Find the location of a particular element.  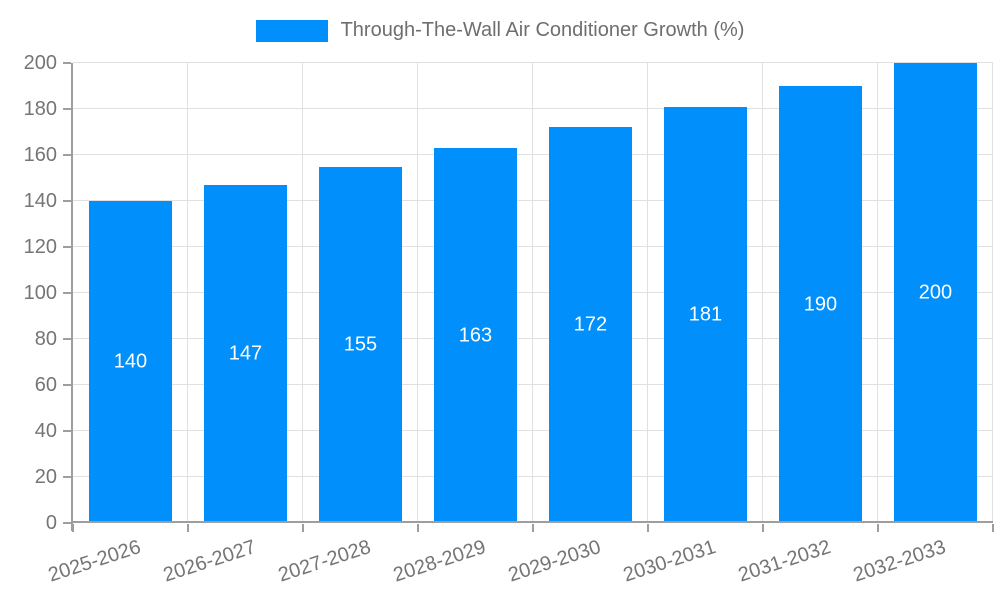

bar-2032-2033: 200 is located at coordinates (935, 293).